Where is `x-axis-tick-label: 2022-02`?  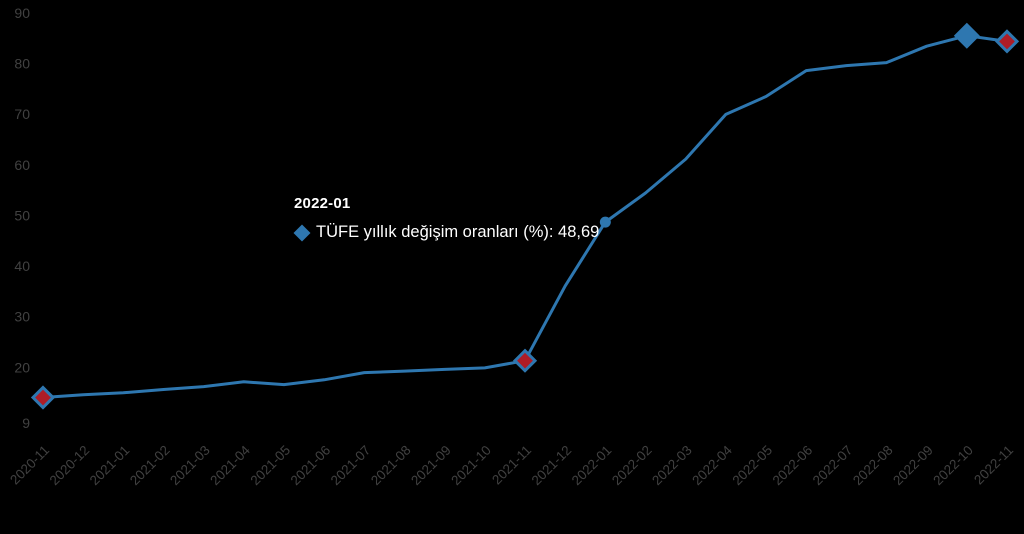
x-axis-tick-label: 2022-02 is located at coordinates (632, 466).